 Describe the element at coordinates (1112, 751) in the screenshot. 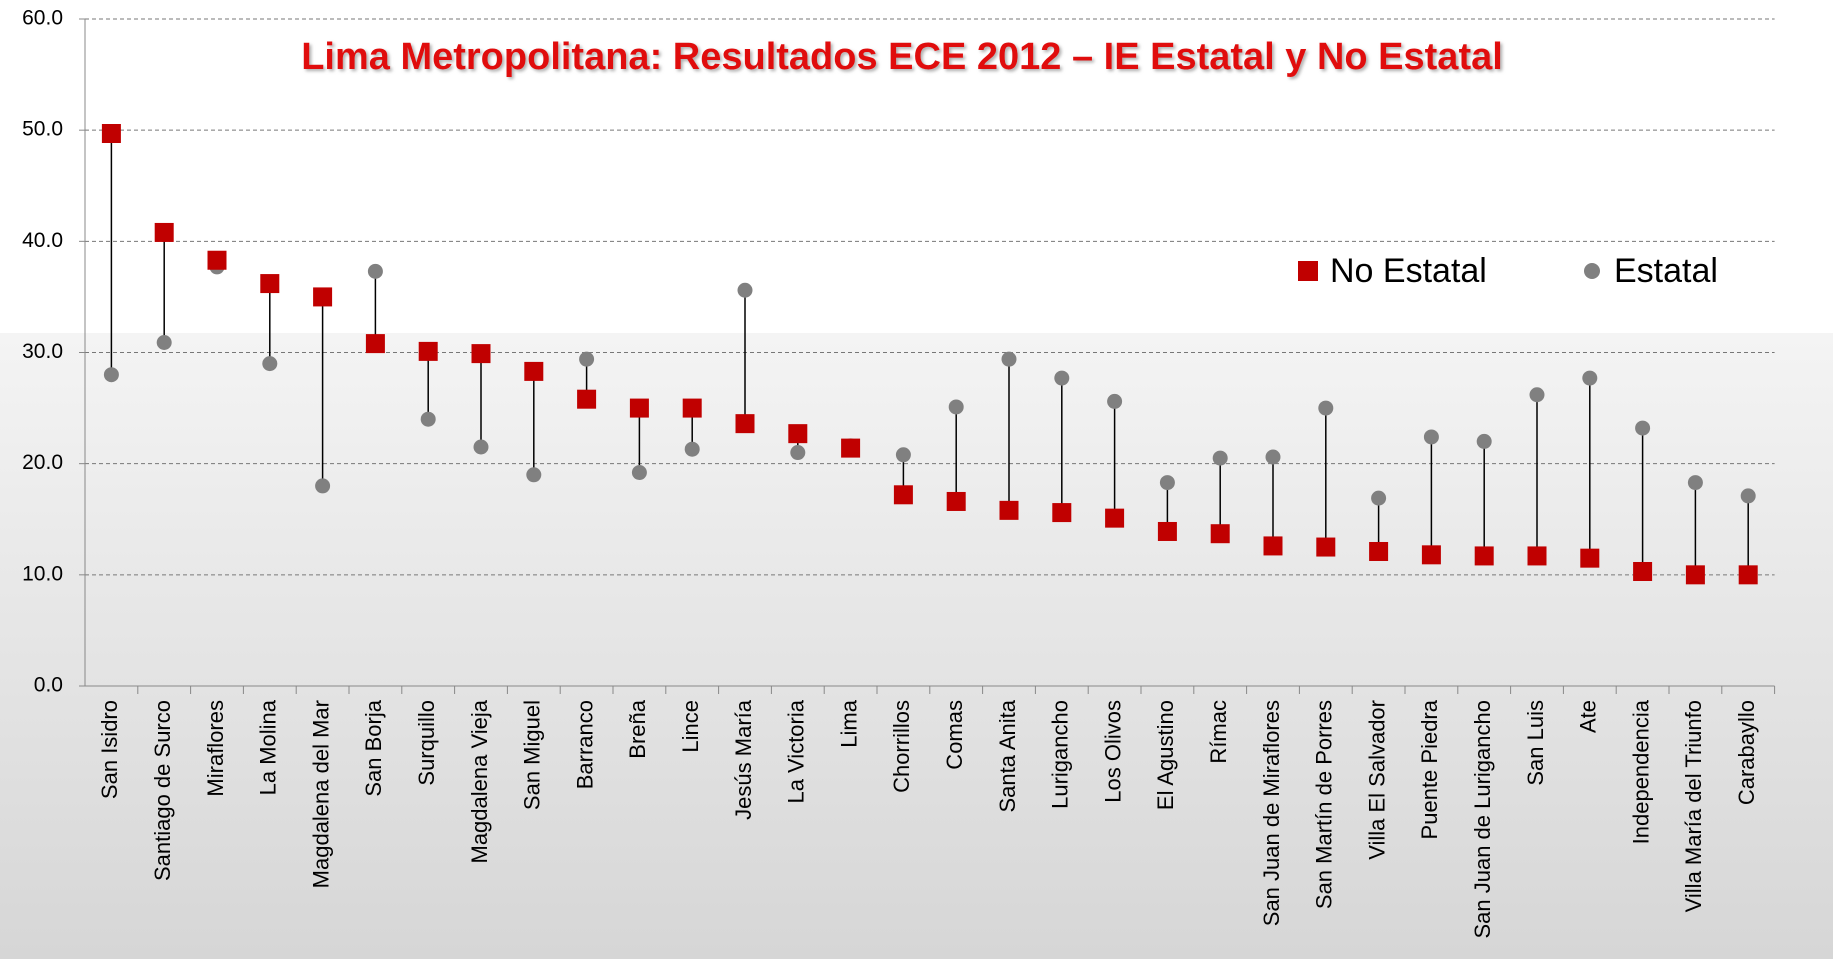

I see `x-tick-label: Los Olivos` at that location.